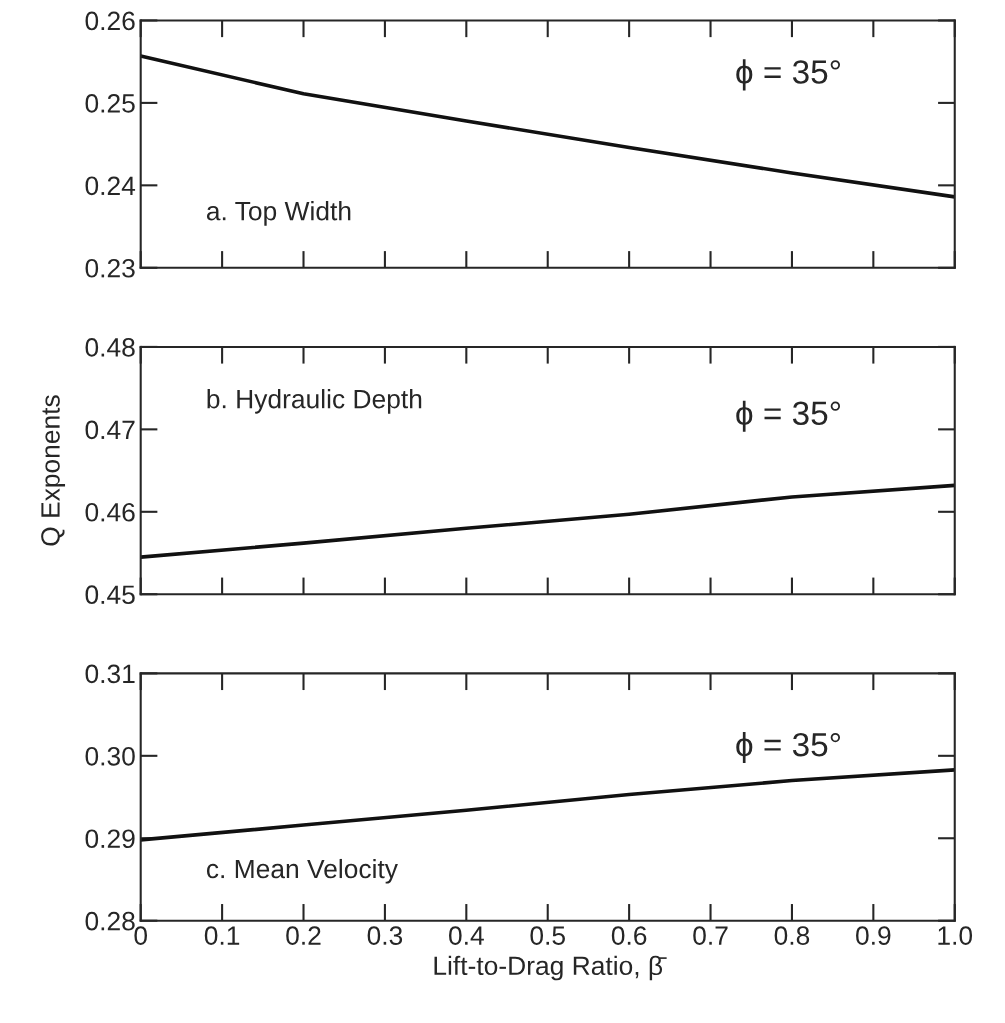  I want to click on y-tick-label: 0.48, so click(110, 347).